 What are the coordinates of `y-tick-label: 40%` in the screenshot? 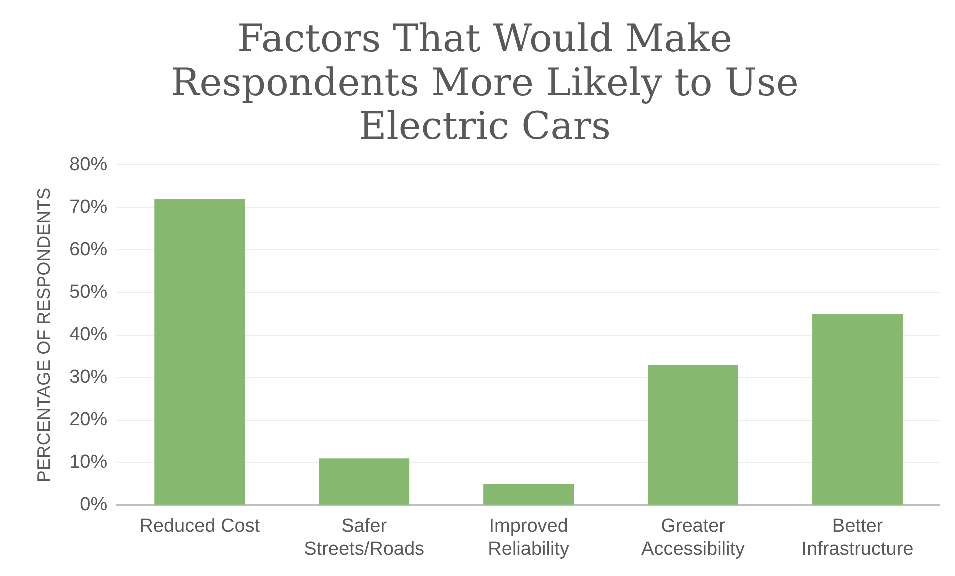 It's located at (89, 335).